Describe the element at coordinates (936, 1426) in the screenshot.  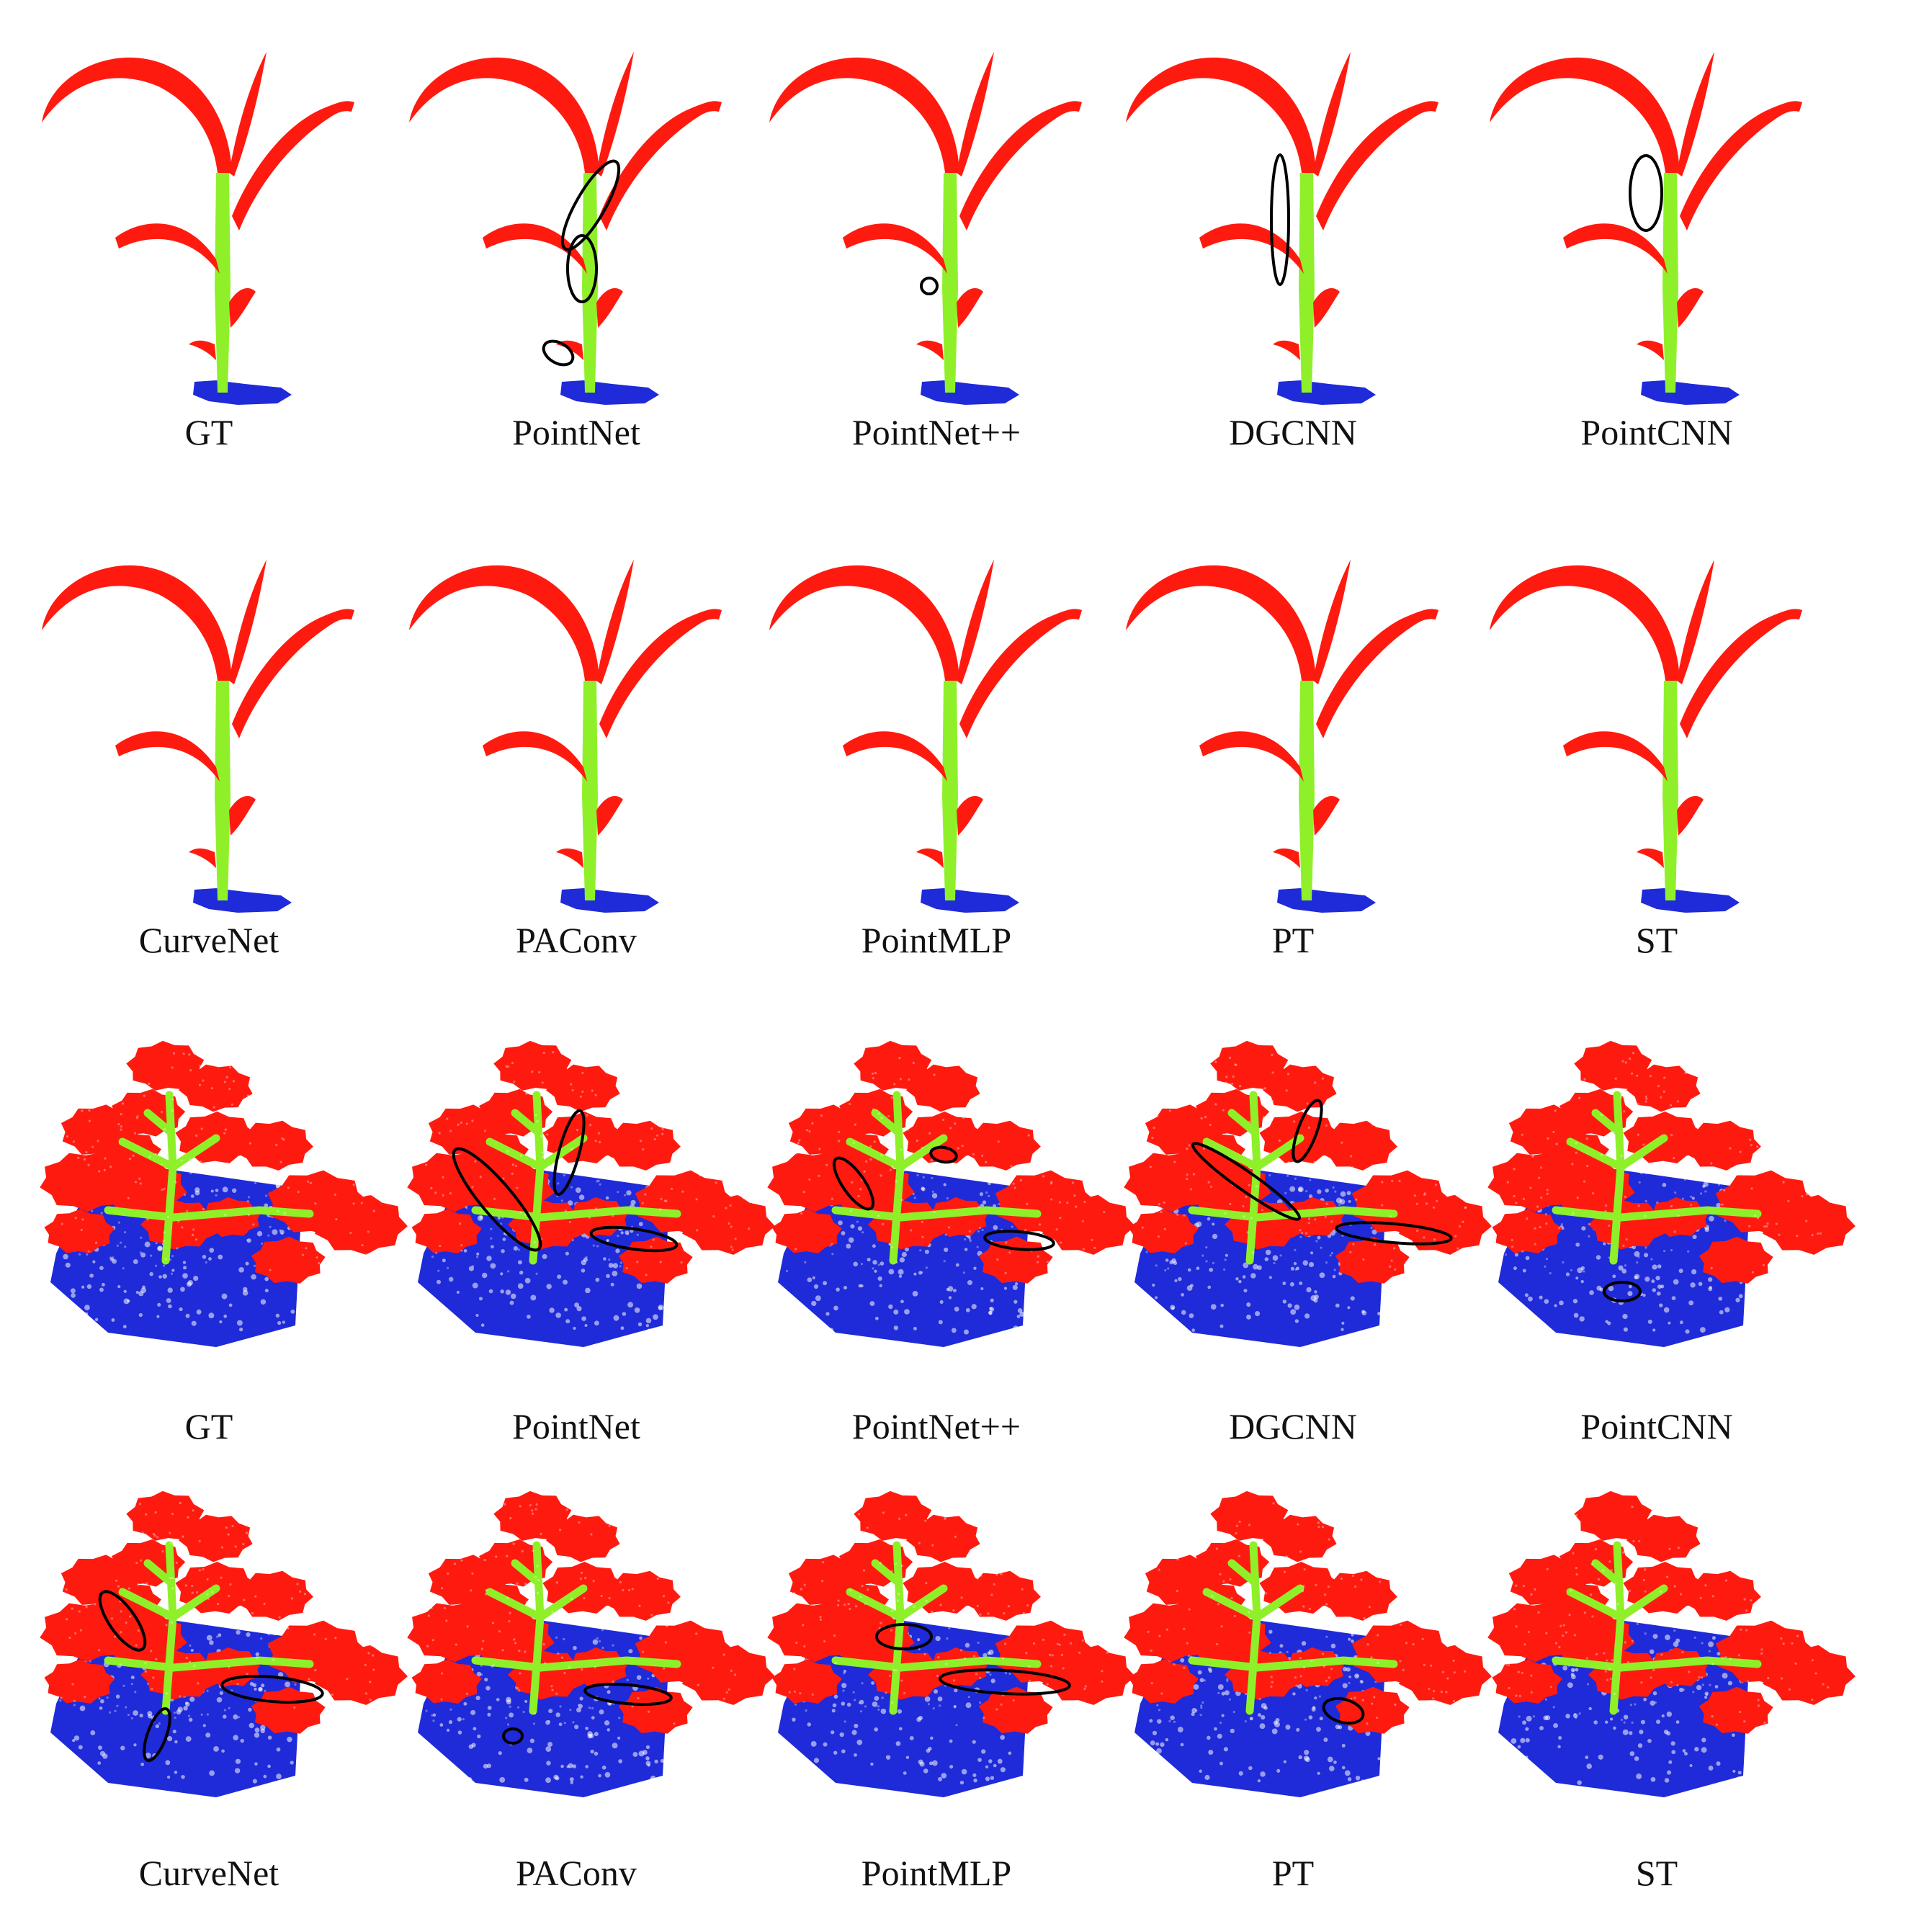
I see `panel-label-r3-c3: PointNet++` at that location.